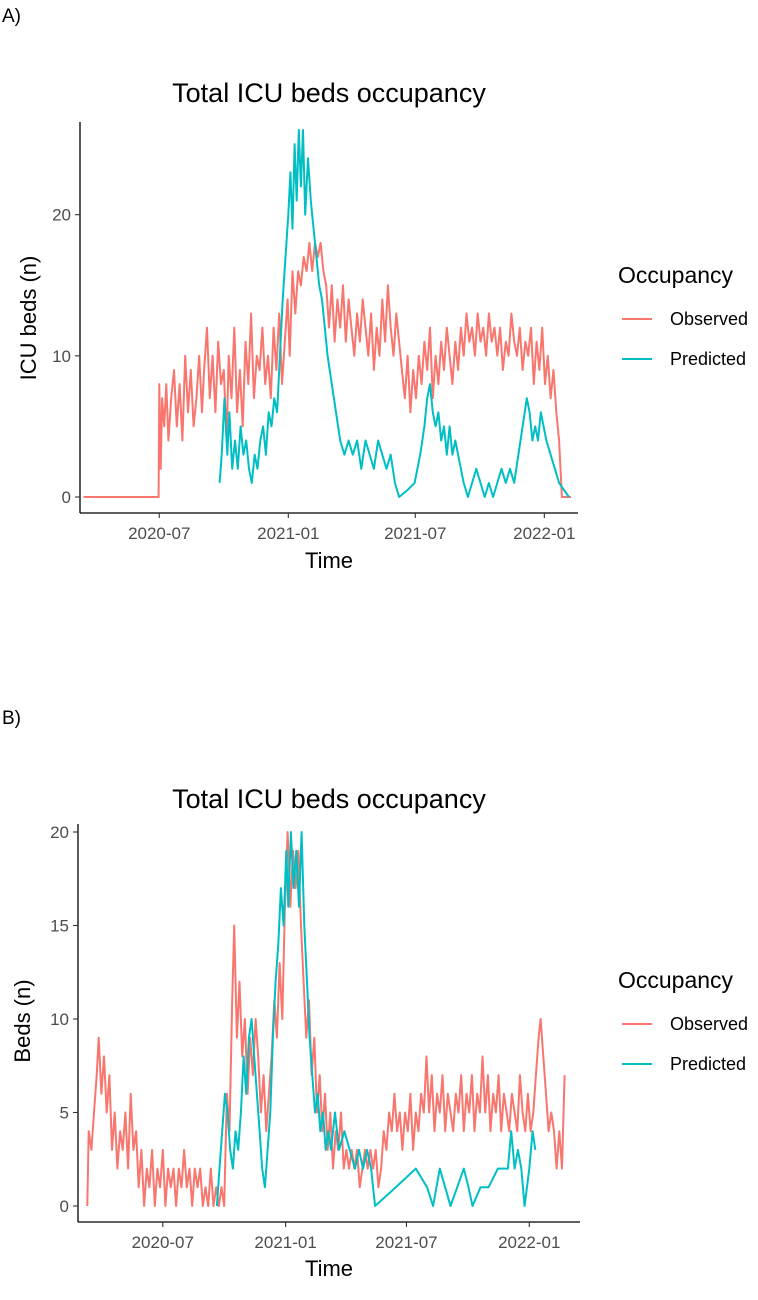 This screenshot has width=758, height=1300. Describe the element at coordinates (64, 1113) in the screenshot. I see `y-tick-label: 5` at that location.